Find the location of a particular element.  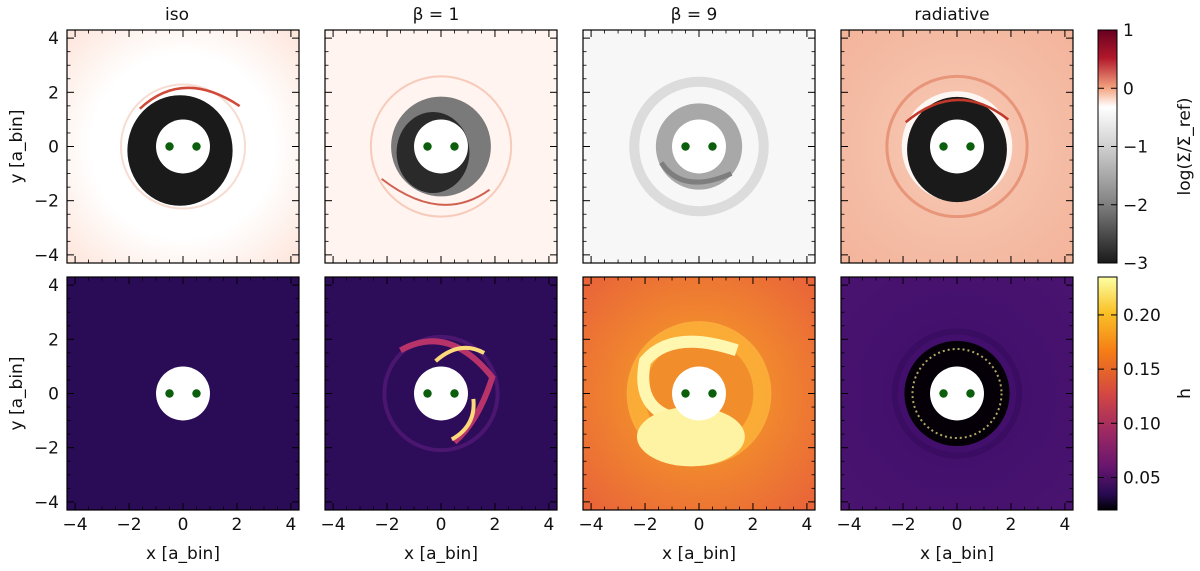

colorbar-tick-label: 0.05 is located at coordinates (1142, 478).